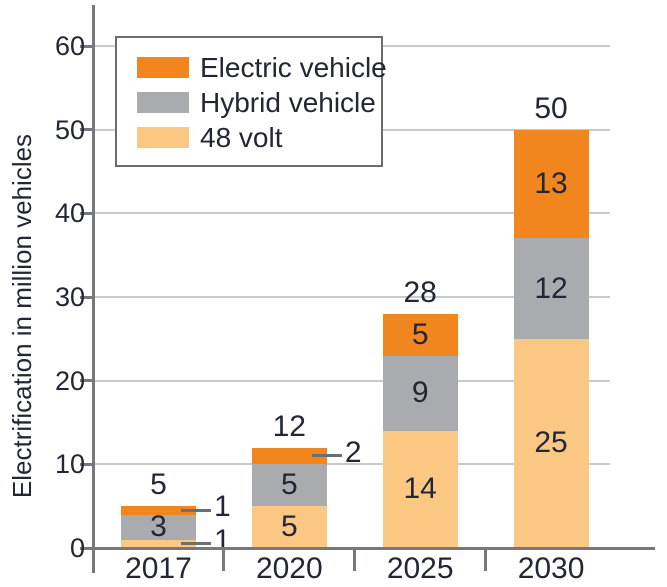  What do you see at coordinates (353, 452) in the screenshot?
I see `callout-value-label: 2` at bounding box center [353, 452].